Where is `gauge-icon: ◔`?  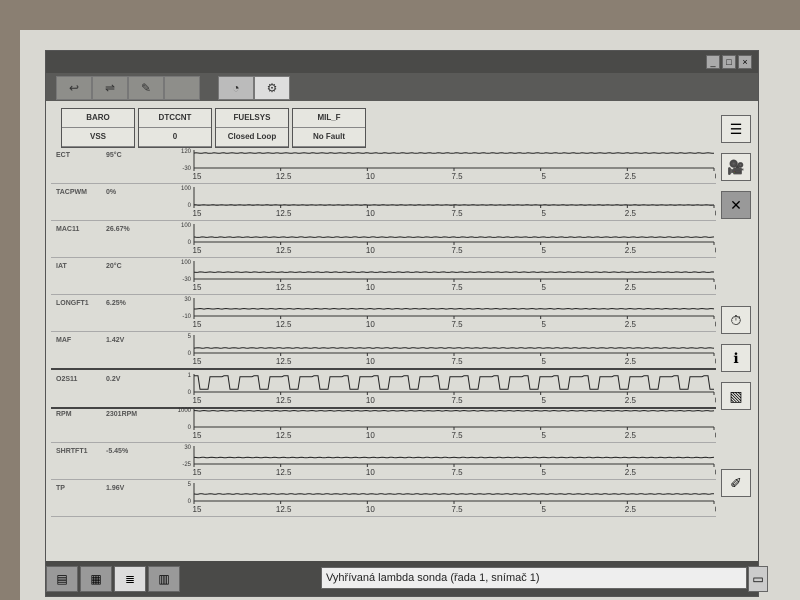 gauge-icon: ◔ is located at coordinates (236, 88).